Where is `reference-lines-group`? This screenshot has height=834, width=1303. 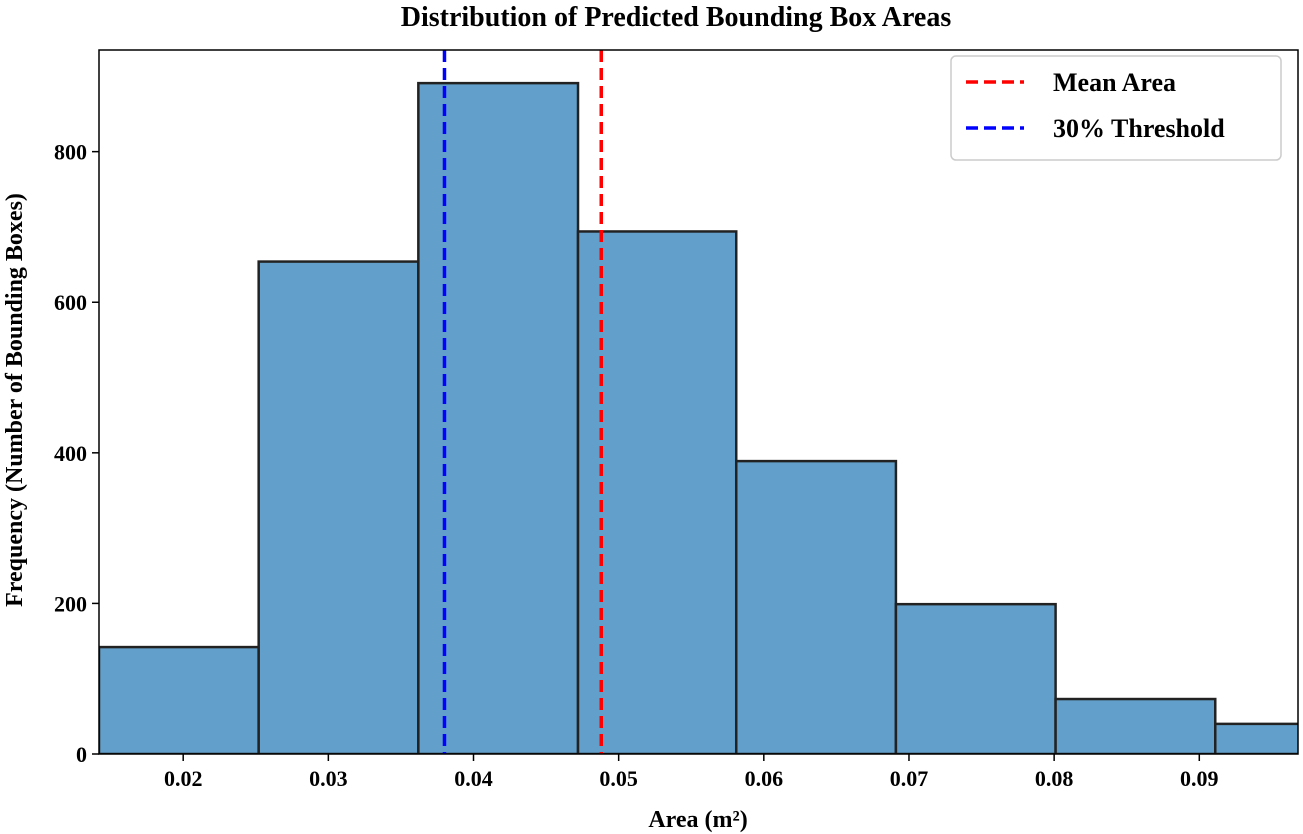
reference-lines-group is located at coordinates (522, 402).